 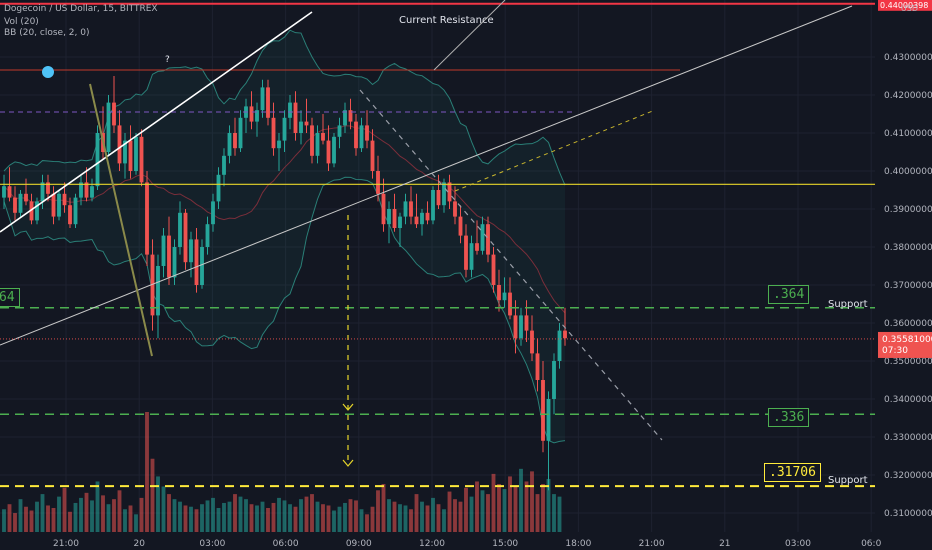 What do you see at coordinates (505, 544) in the screenshot?
I see `time-tick-label: 15:00` at bounding box center [505, 544].